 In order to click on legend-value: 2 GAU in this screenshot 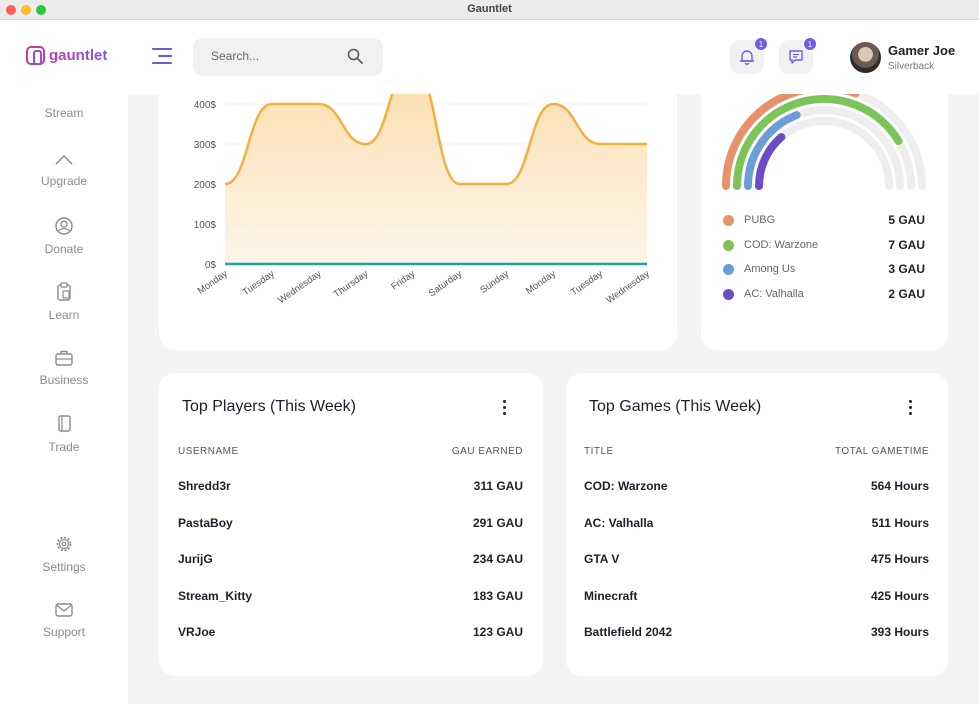, I will do `click(906, 293)`.